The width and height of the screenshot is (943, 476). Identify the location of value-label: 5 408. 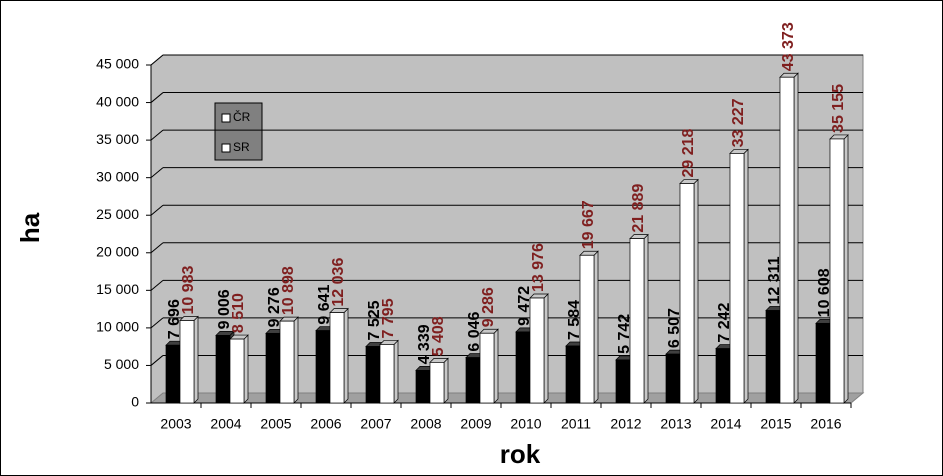
(438, 336).